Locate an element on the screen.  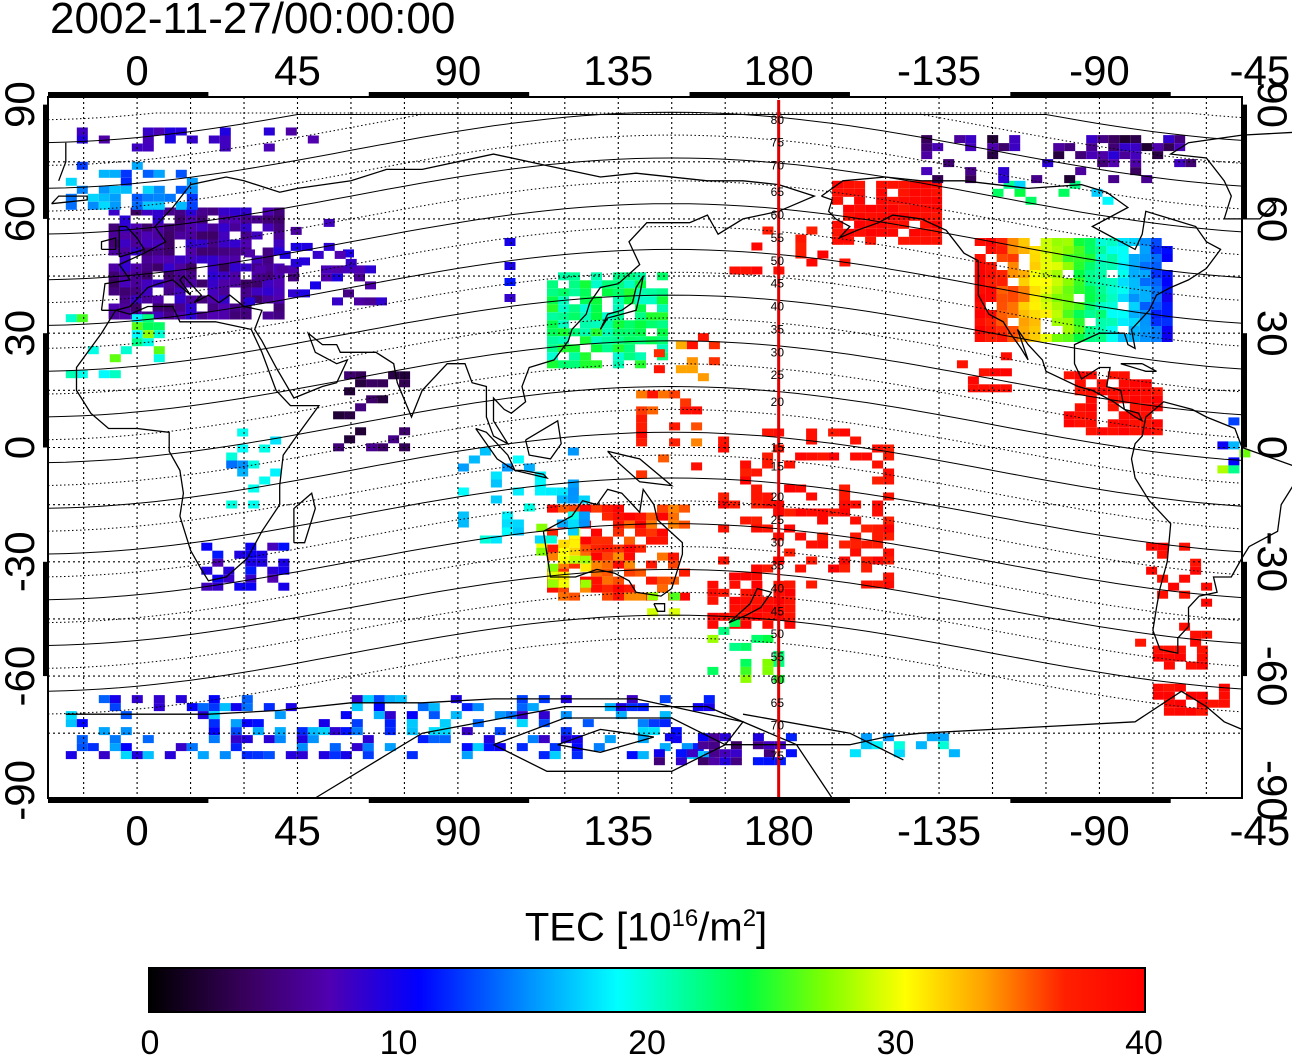
colorbar-title: TEC [1016/m2] is located at coordinates (646, 927).